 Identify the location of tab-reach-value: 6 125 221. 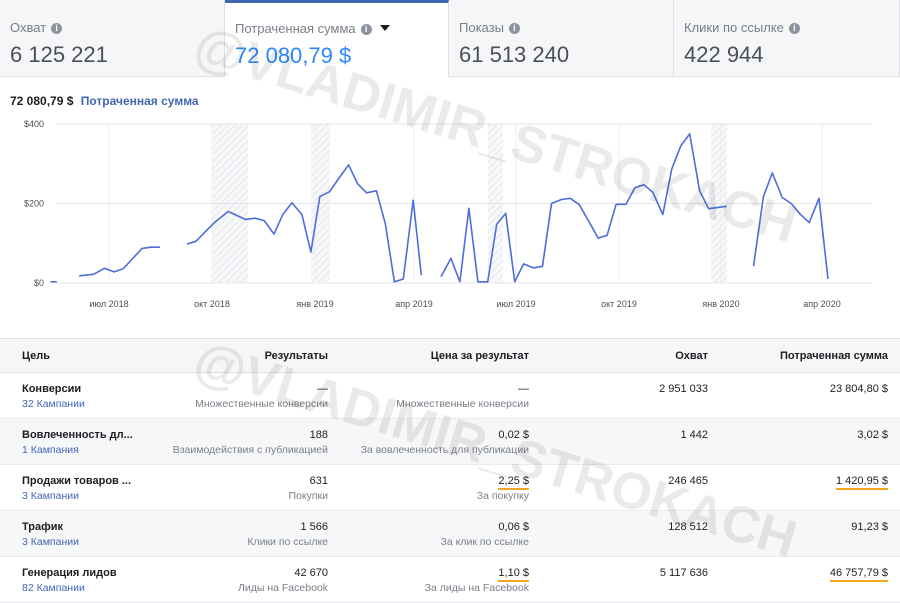
(59, 54).